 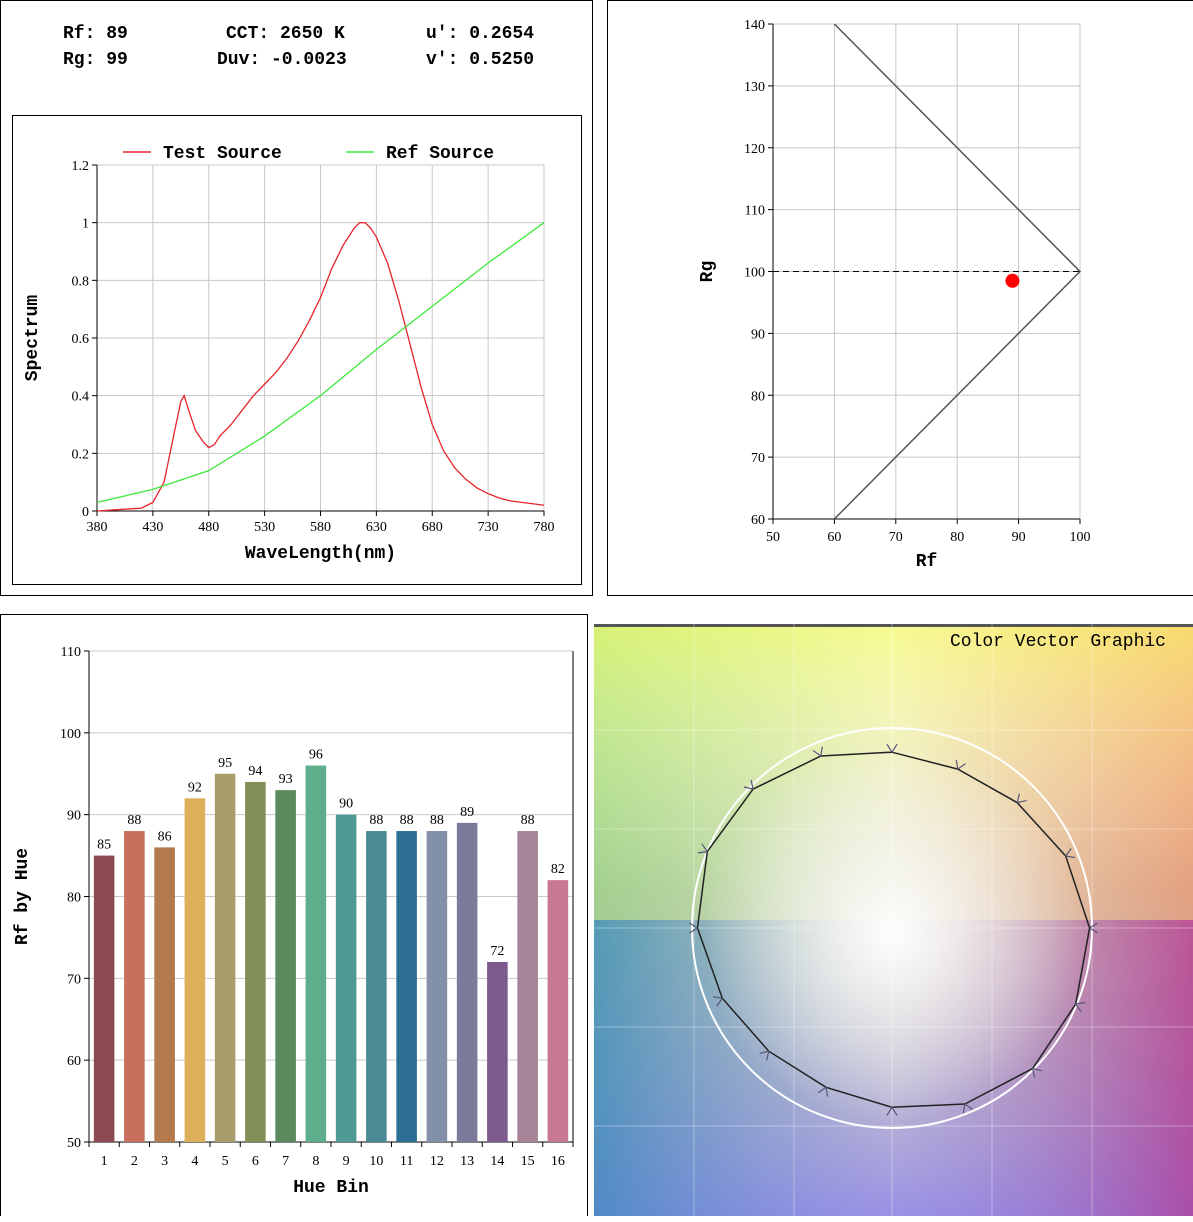 I want to click on y-tick-label: 130, so click(x=754, y=87).